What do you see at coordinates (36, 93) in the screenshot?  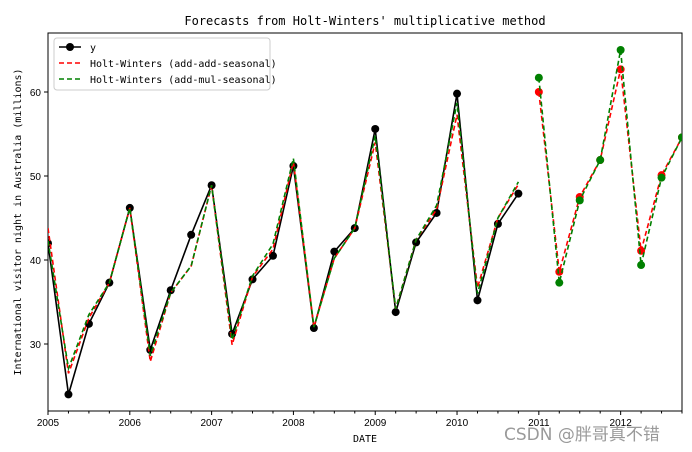 I see `y-tick-label: 60` at bounding box center [36, 93].